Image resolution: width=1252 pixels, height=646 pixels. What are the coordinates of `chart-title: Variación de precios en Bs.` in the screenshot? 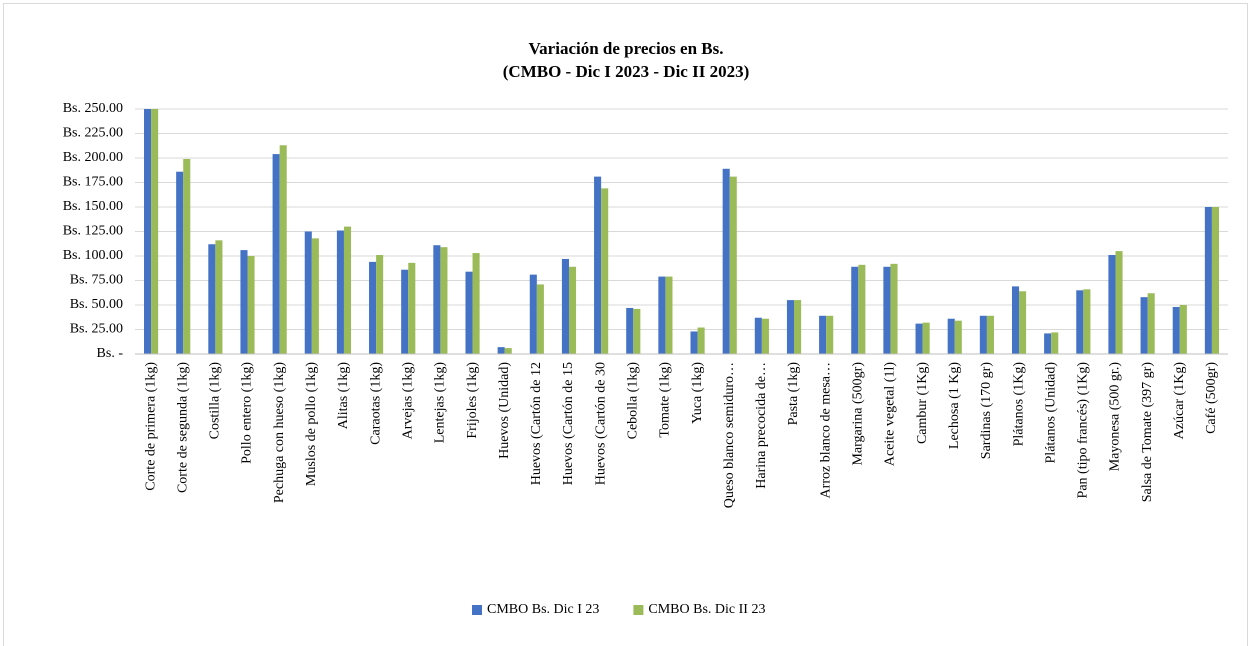 It's located at (625, 48).